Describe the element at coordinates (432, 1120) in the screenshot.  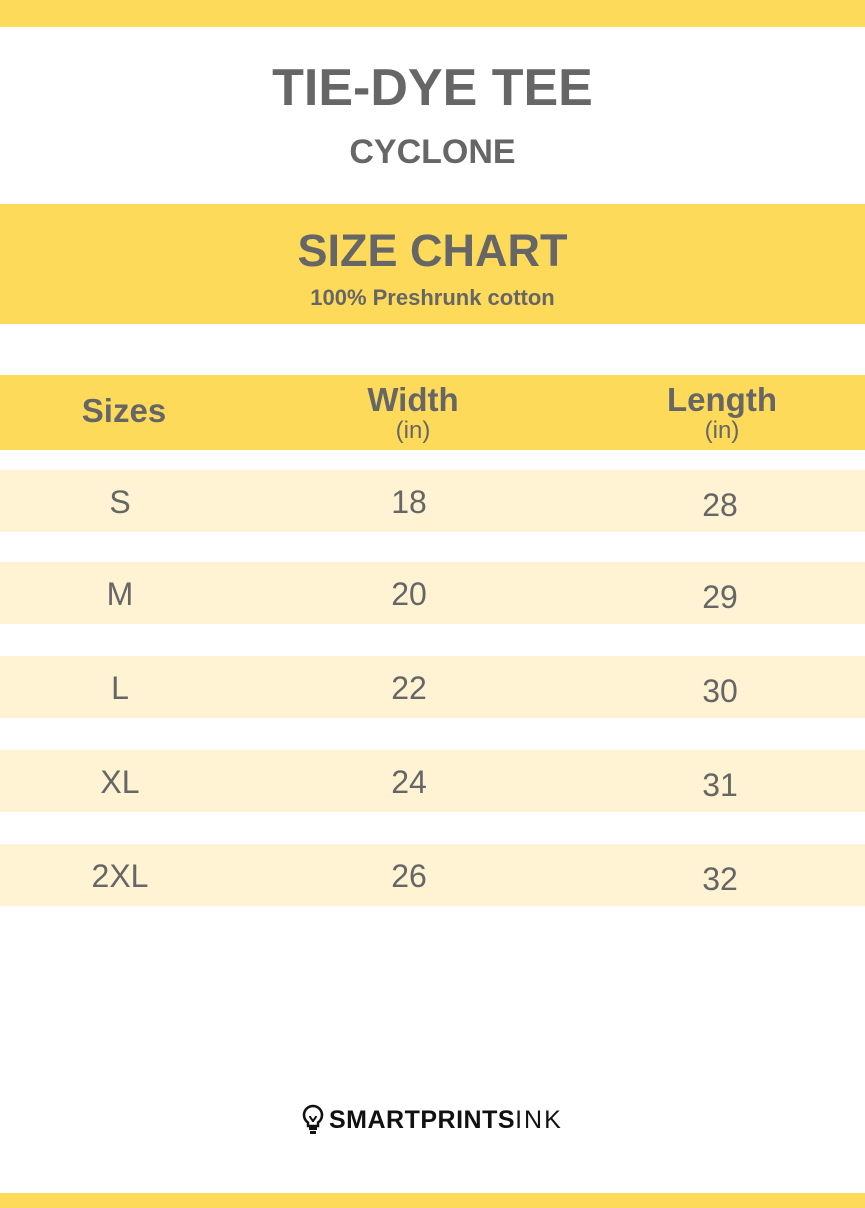
I see `smartprints-logo: SMARTPRINTS INK` at that location.